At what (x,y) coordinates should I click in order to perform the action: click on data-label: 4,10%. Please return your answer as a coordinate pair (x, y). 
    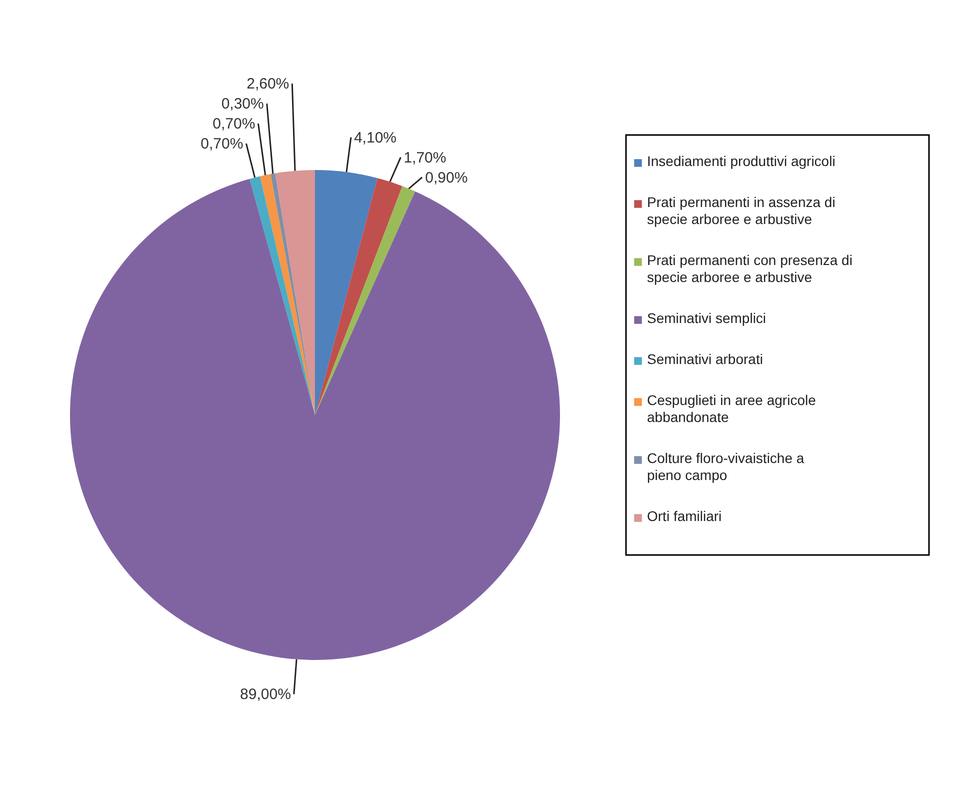
    Looking at the image, I should click on (375, 137).